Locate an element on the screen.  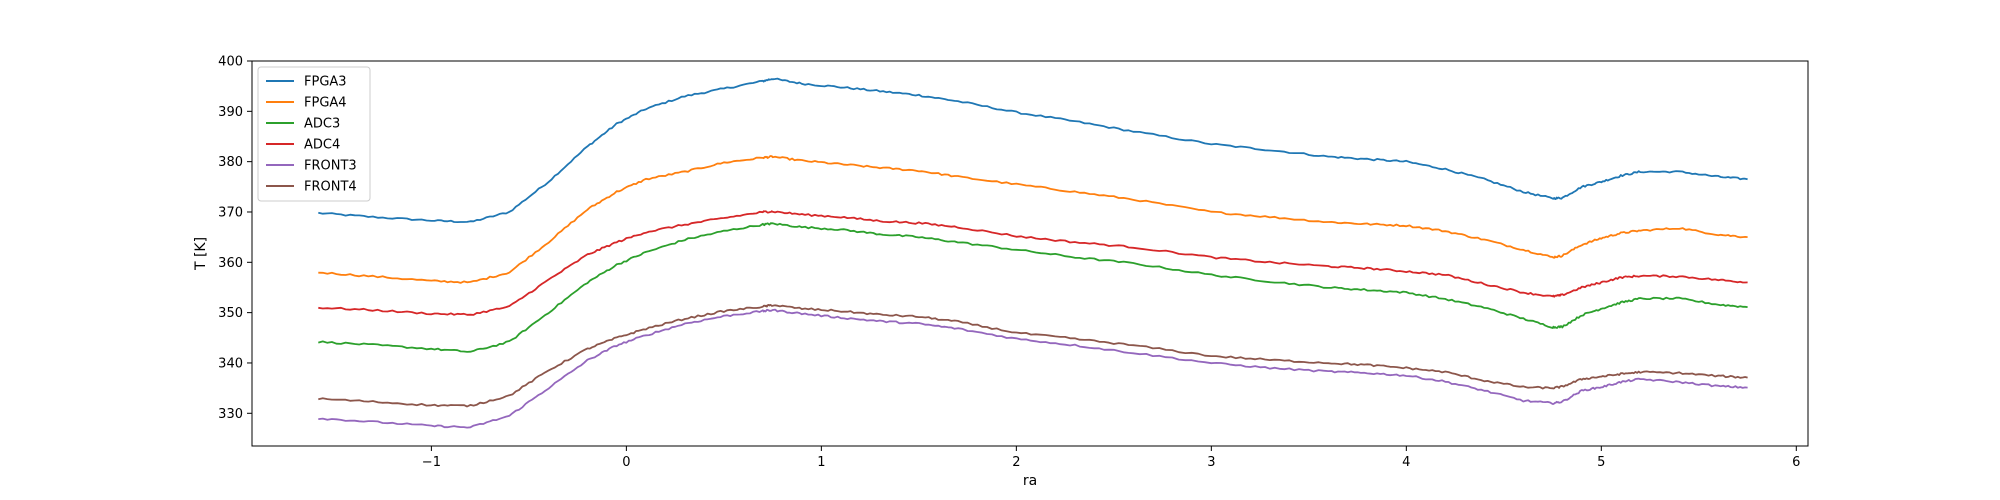
legend-label-fpga4: FPGA4 is located at coordinates (325, 103).